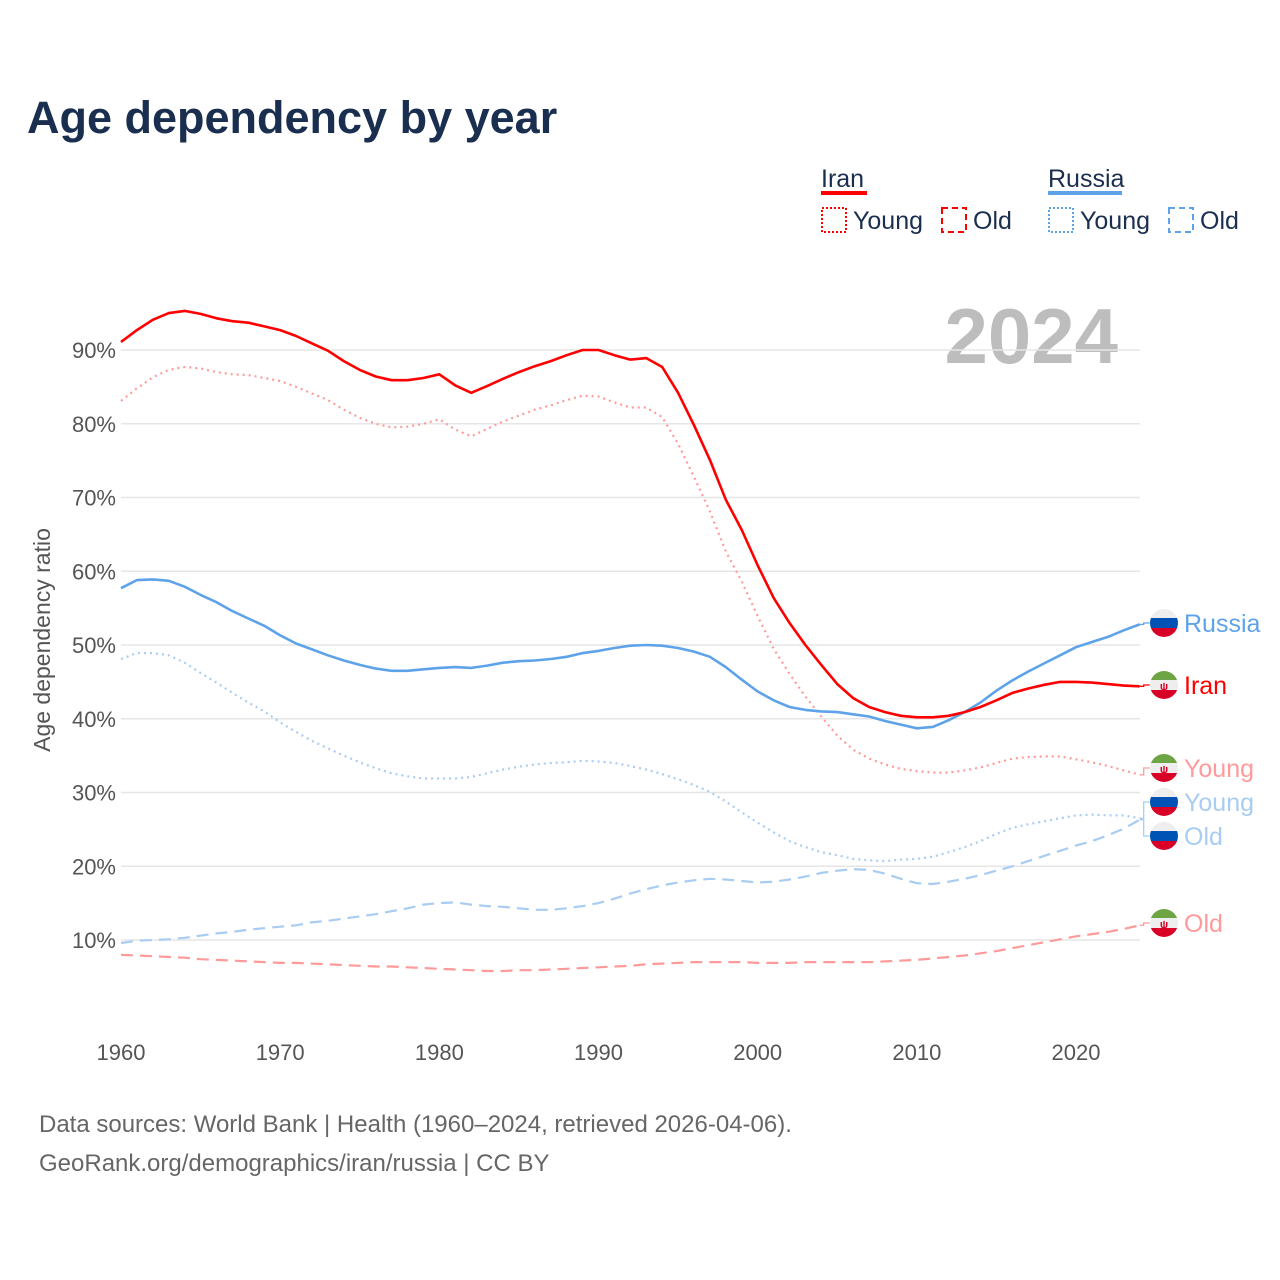  I want to click on y-tick-label: 80%, so click(94, 424).